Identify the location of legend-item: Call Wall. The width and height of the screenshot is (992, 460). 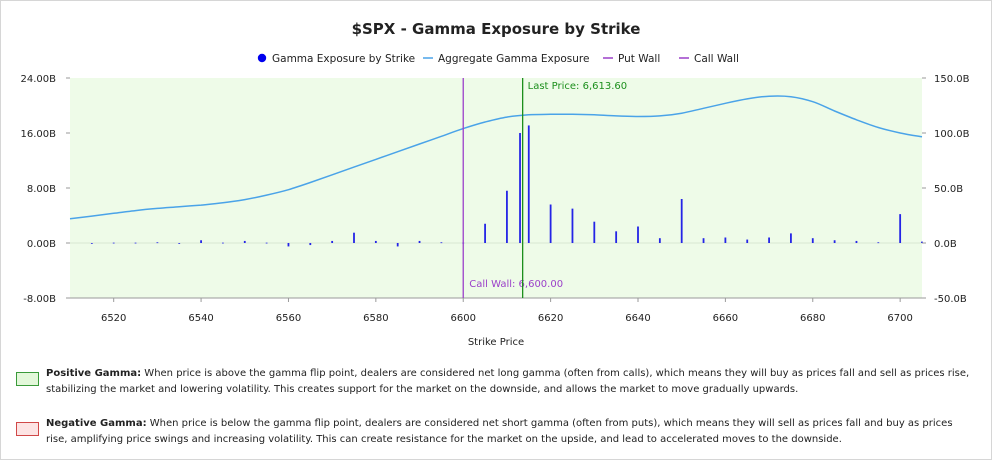
(709, 59).